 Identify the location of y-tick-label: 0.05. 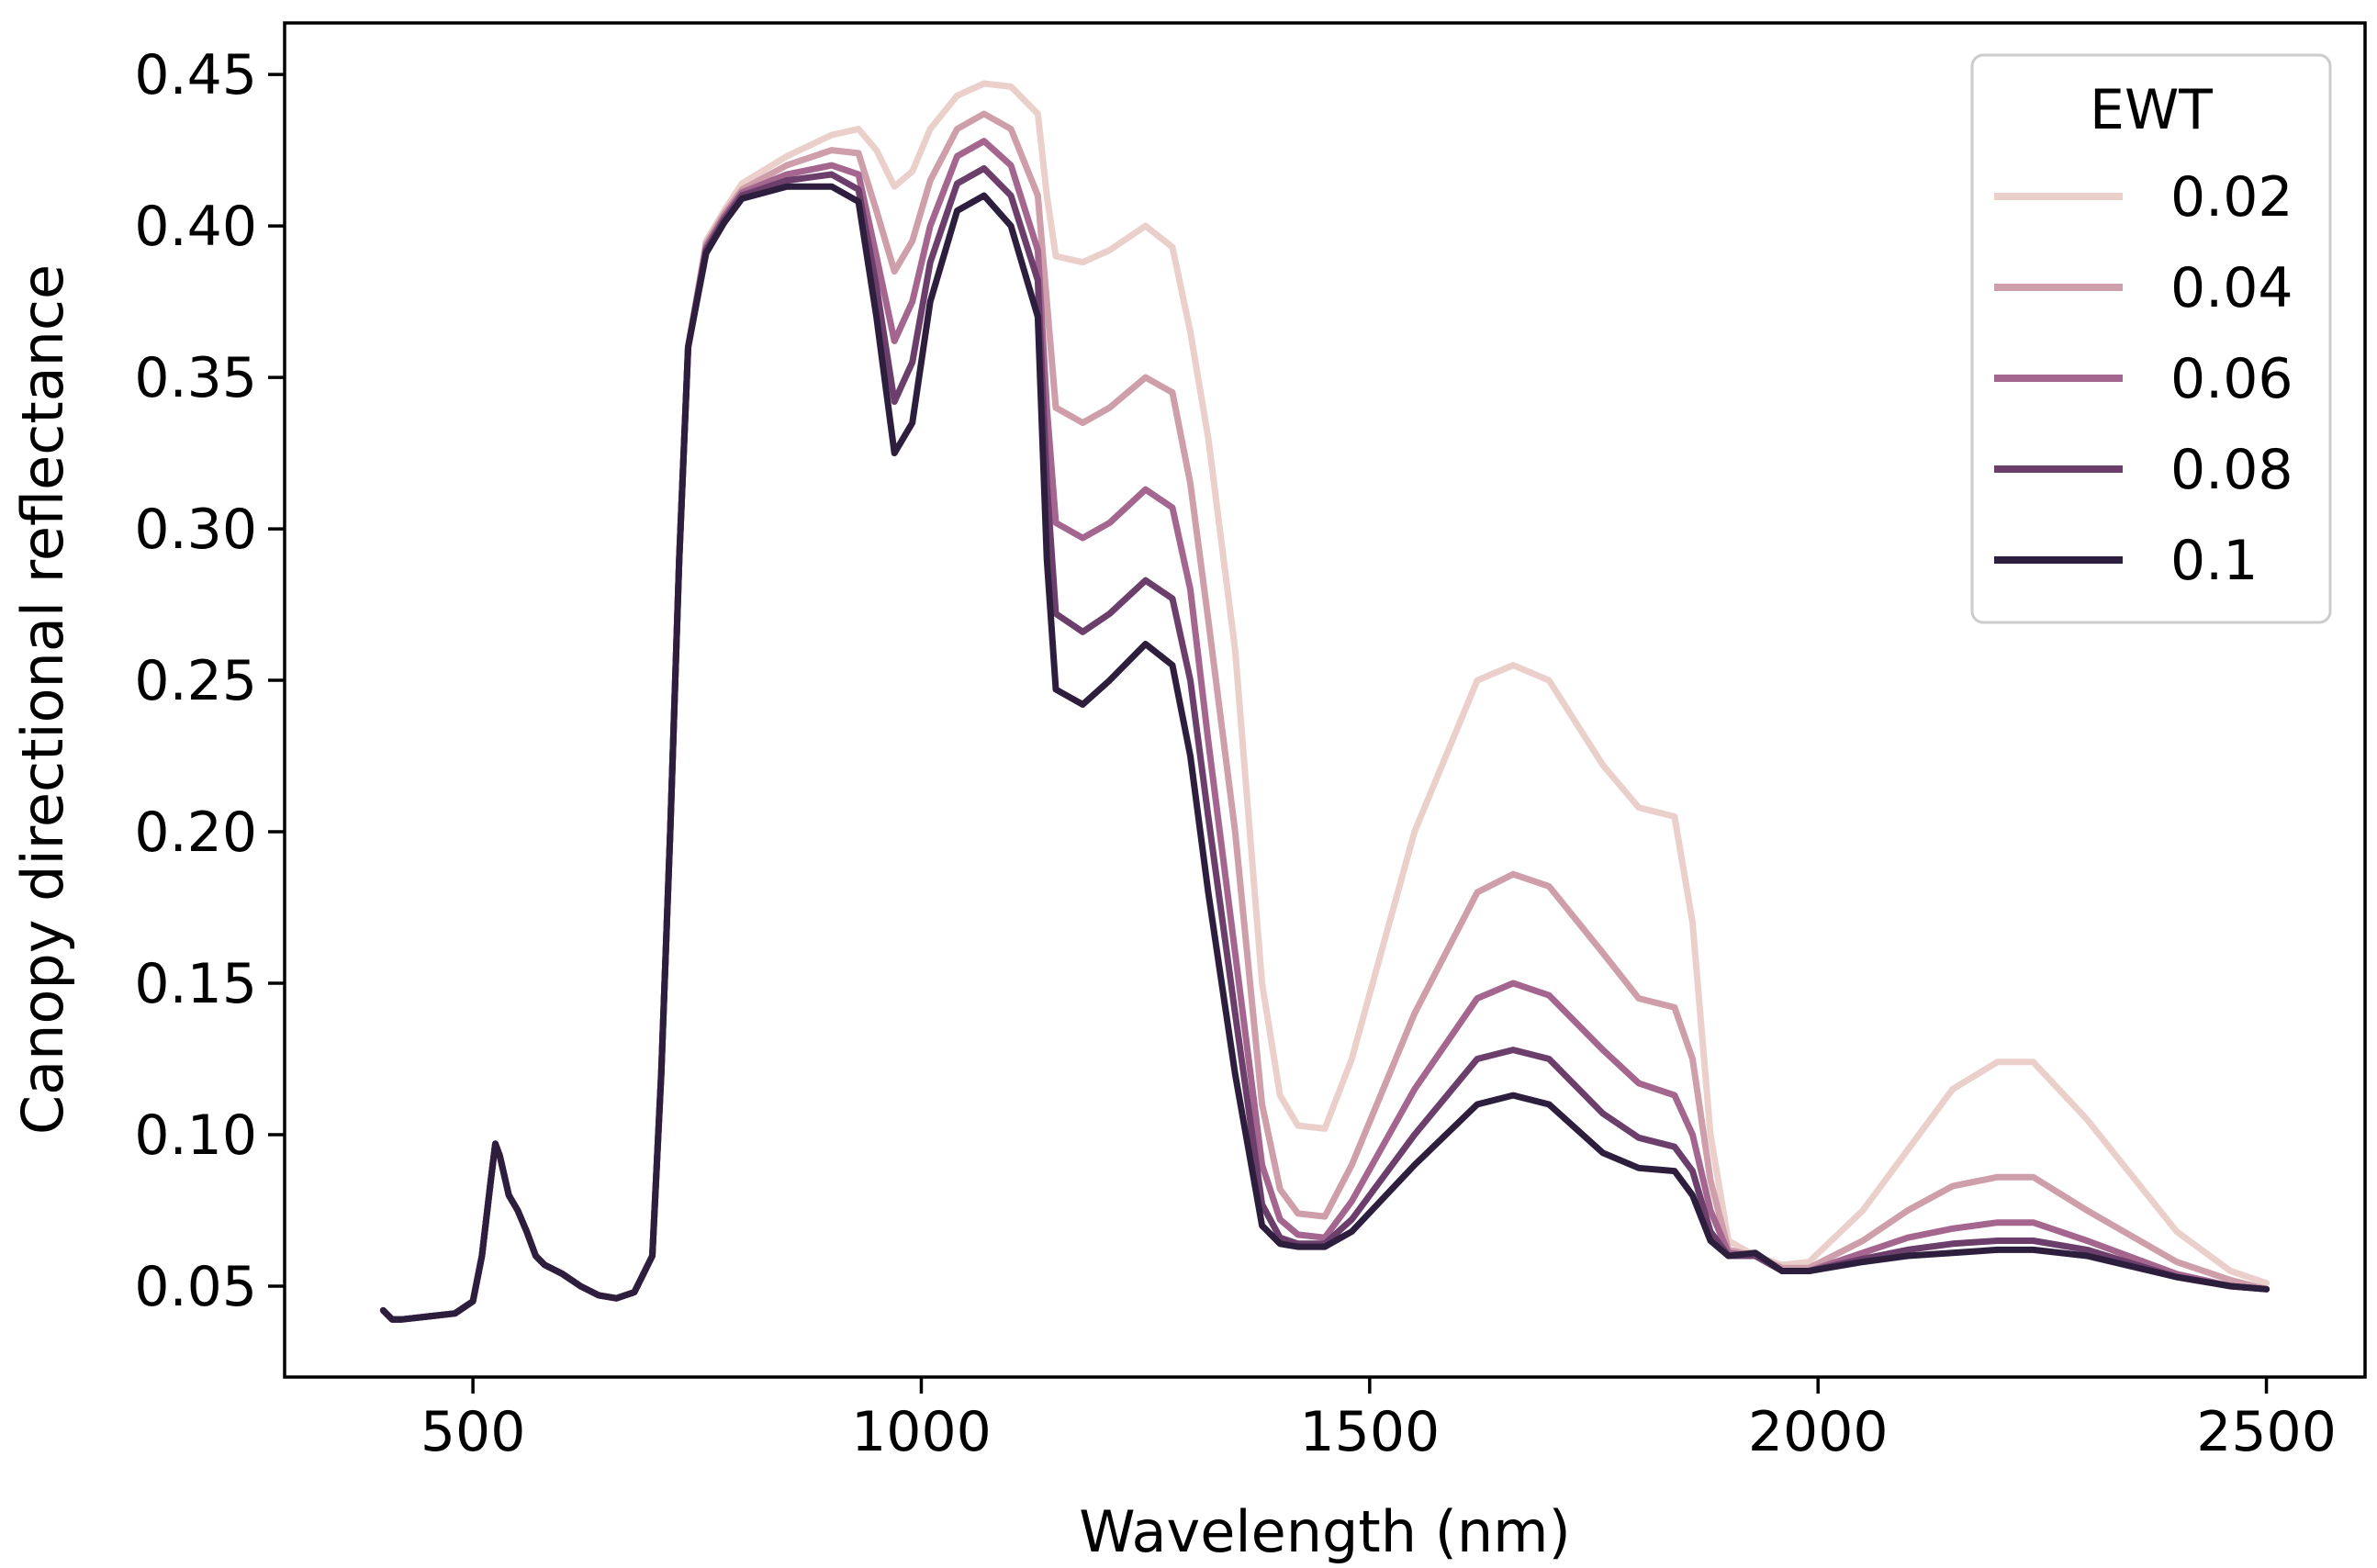
(195, 1287).